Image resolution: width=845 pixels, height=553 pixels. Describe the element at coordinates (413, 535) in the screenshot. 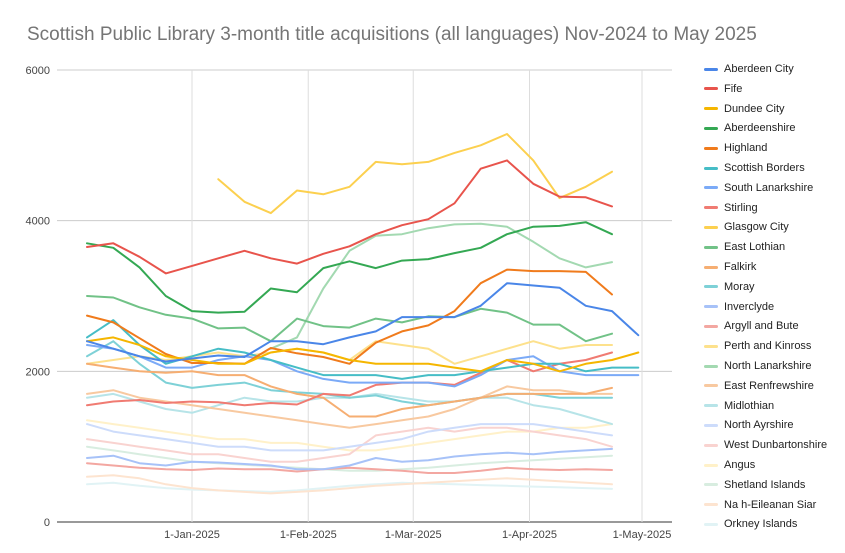

I see `x-tick-label: 1-Mar-2025` at that location.